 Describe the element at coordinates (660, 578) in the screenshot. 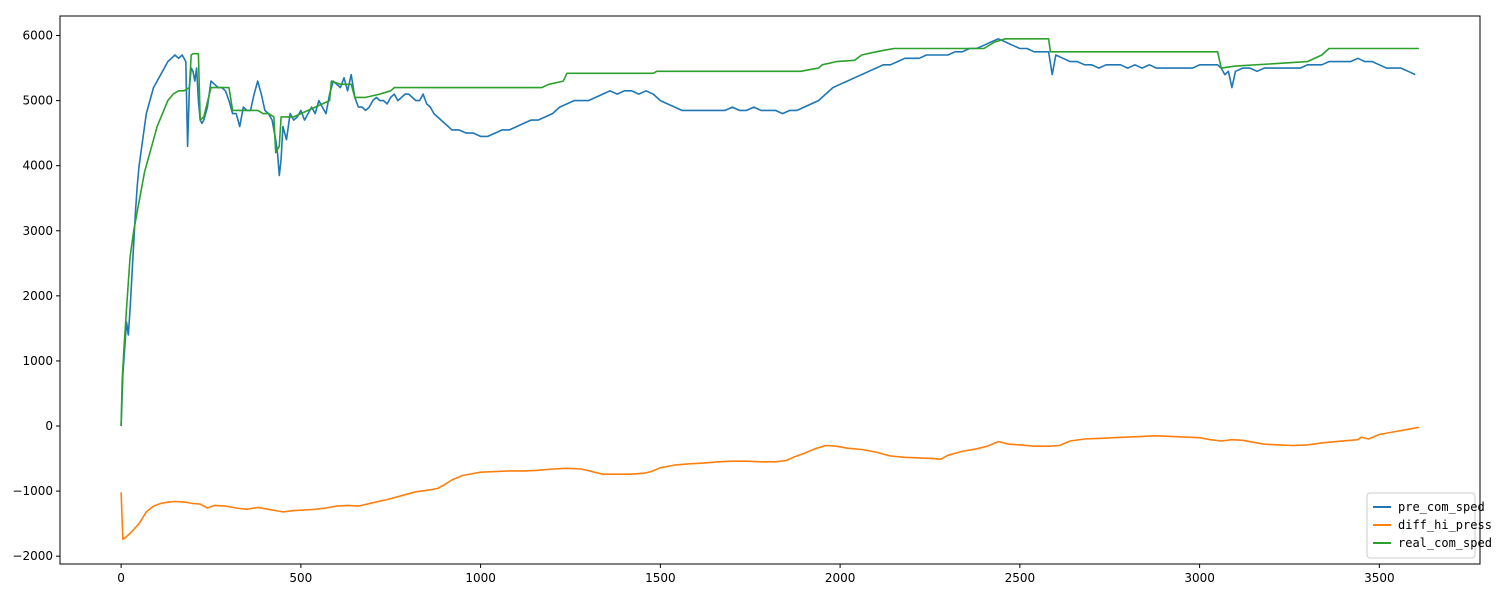

I see `x-tick-label: 1500` at that location.